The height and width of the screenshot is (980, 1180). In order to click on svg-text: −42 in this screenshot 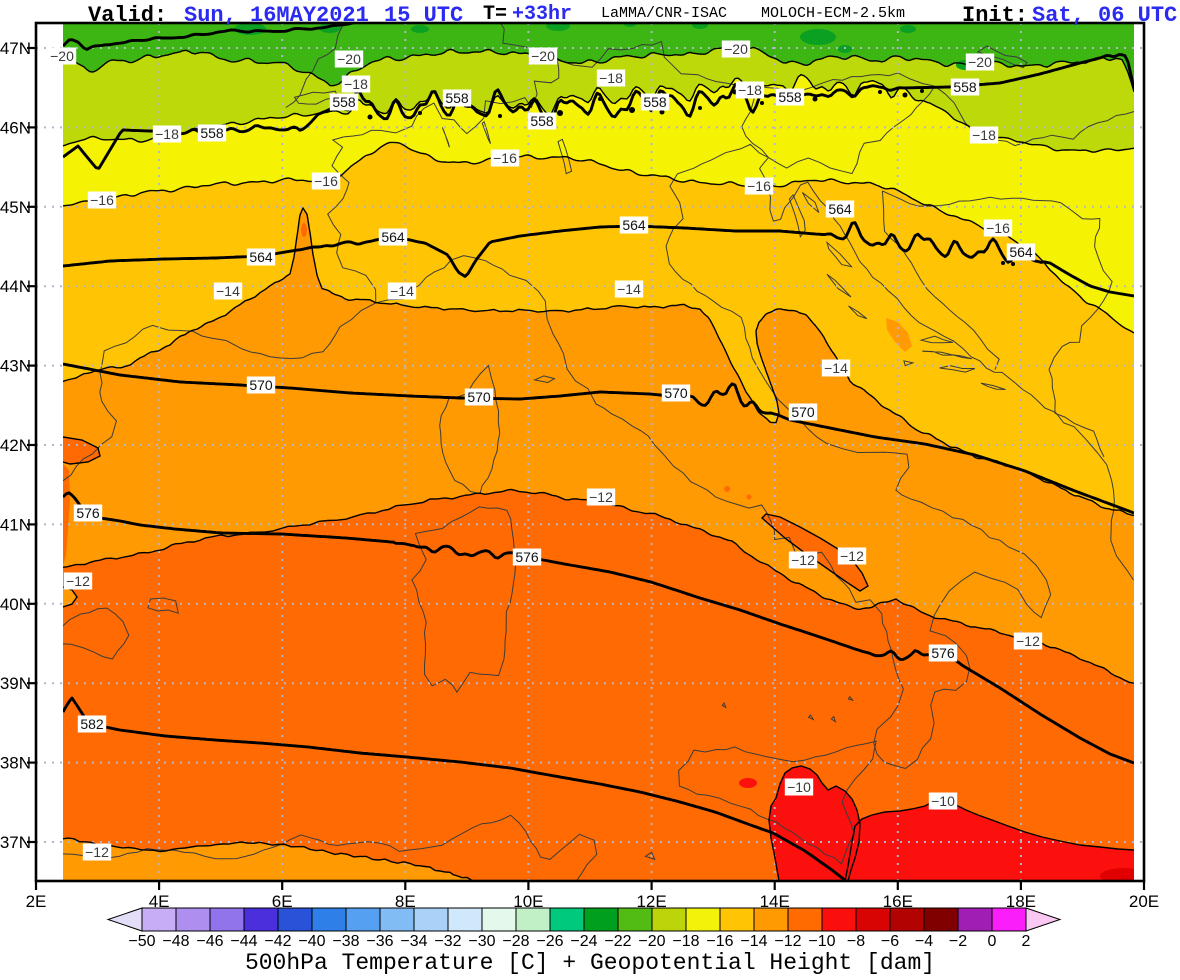, I will do `click(277, 941)`.